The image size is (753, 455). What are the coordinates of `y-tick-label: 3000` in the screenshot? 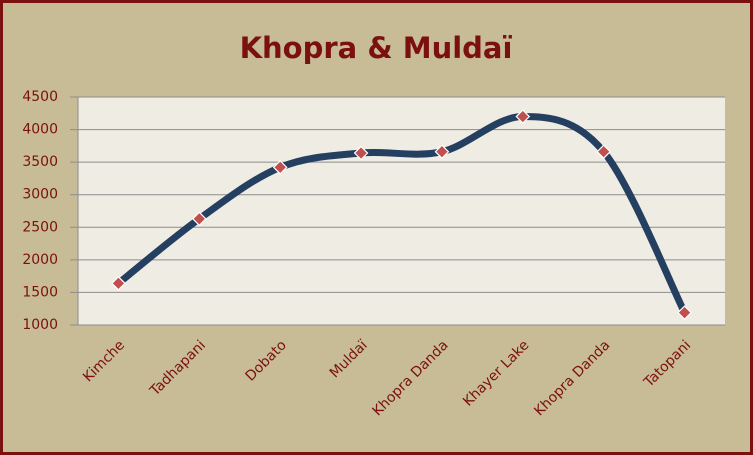 It's located at (40, 195).